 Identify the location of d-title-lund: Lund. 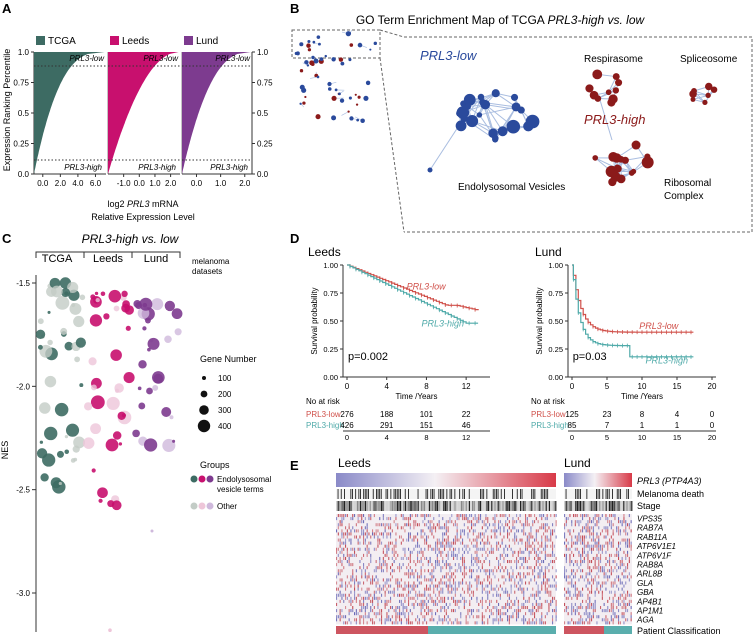
(548, 252).